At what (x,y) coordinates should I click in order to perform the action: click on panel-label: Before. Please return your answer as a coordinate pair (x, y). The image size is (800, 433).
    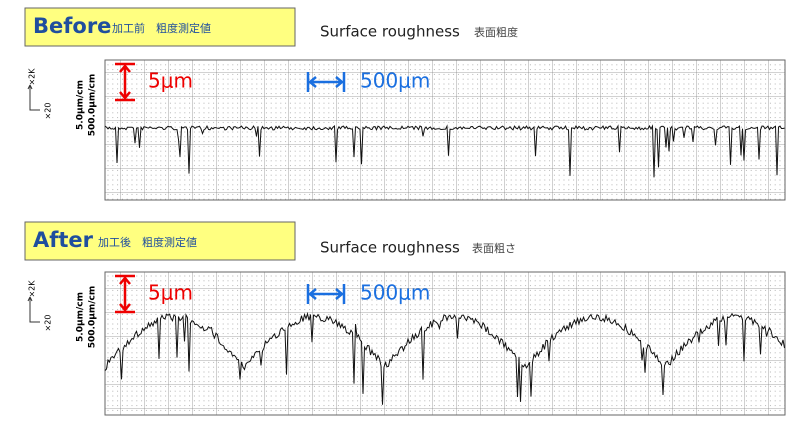
    Looking at the image, I should click on (72, 26).